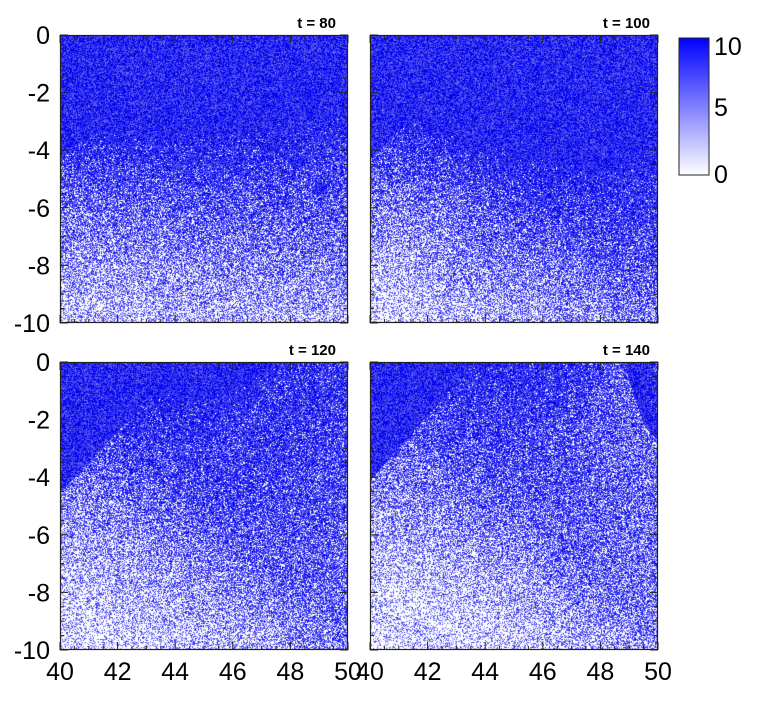 The height and width of the screenshot is (720, 760). Describe the element at coordinates (626, 23) in the screenshot. I see `panel-title: t = 100` at that location.